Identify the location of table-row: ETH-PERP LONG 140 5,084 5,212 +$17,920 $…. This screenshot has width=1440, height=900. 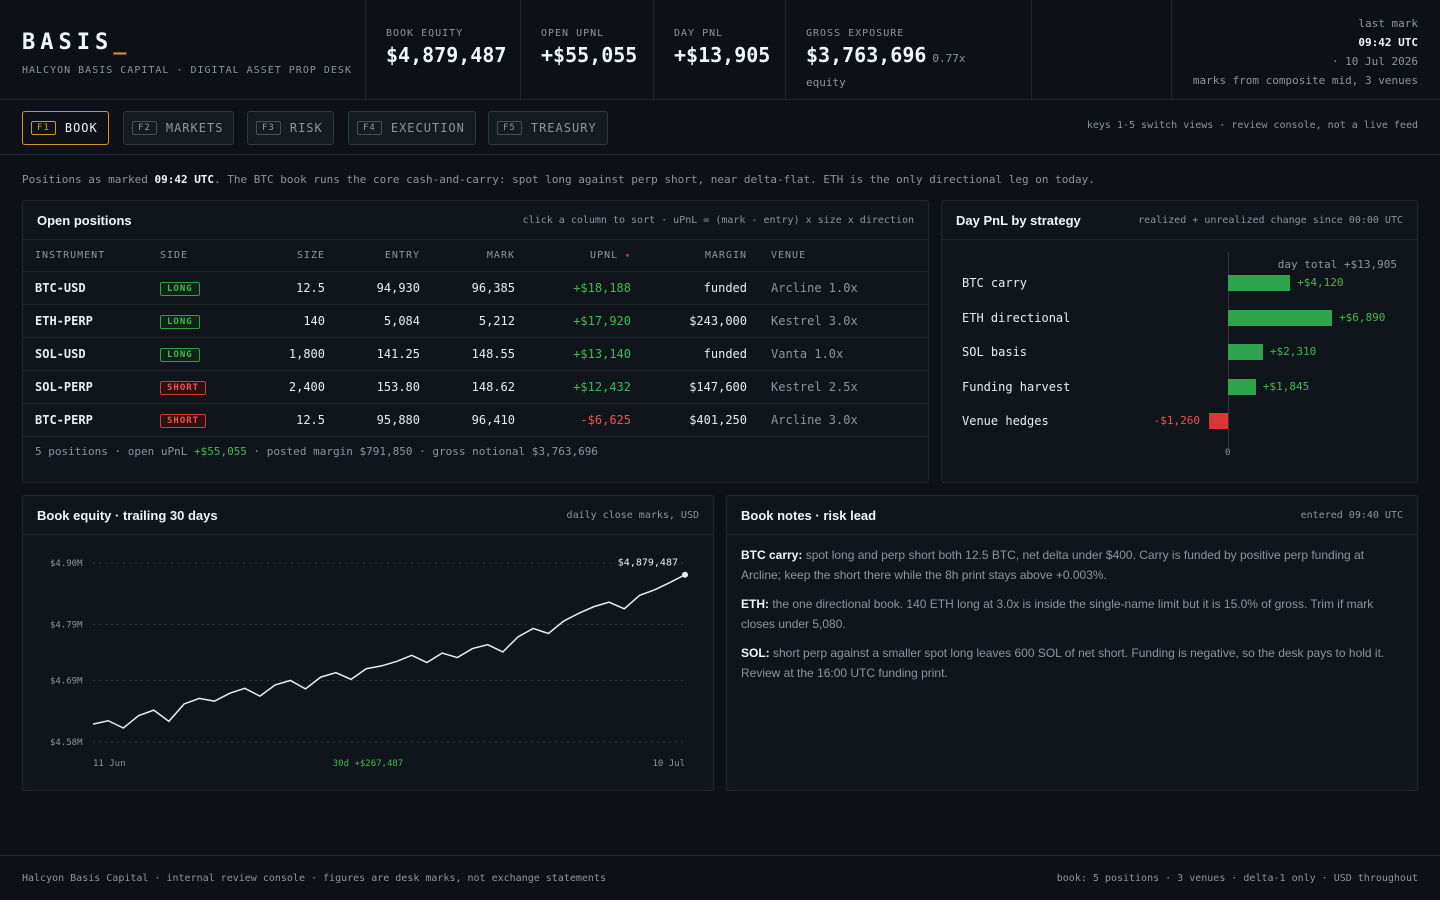
(475, 321).